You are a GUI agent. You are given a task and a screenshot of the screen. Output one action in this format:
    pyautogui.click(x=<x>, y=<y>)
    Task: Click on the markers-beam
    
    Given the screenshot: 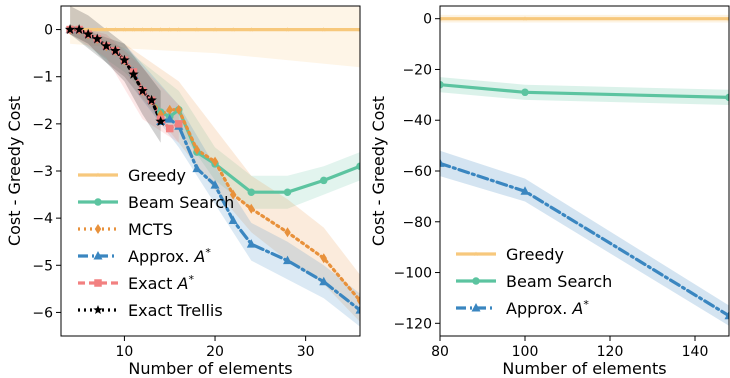 What is the action you would take?
    pyautogui.click(x=584, y=91)
    